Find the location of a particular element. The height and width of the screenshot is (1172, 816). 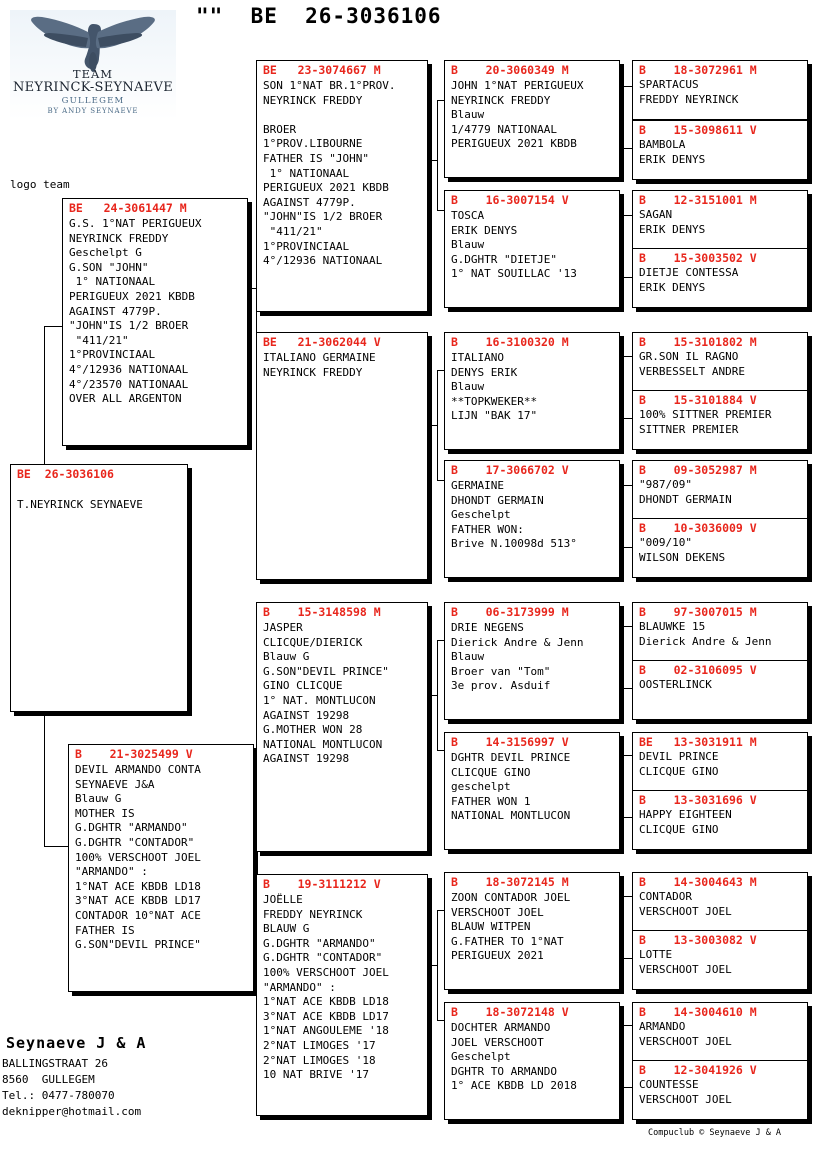

pedigree-detail-line: G.SON "JOHN" is located at coordinates (109, 267).